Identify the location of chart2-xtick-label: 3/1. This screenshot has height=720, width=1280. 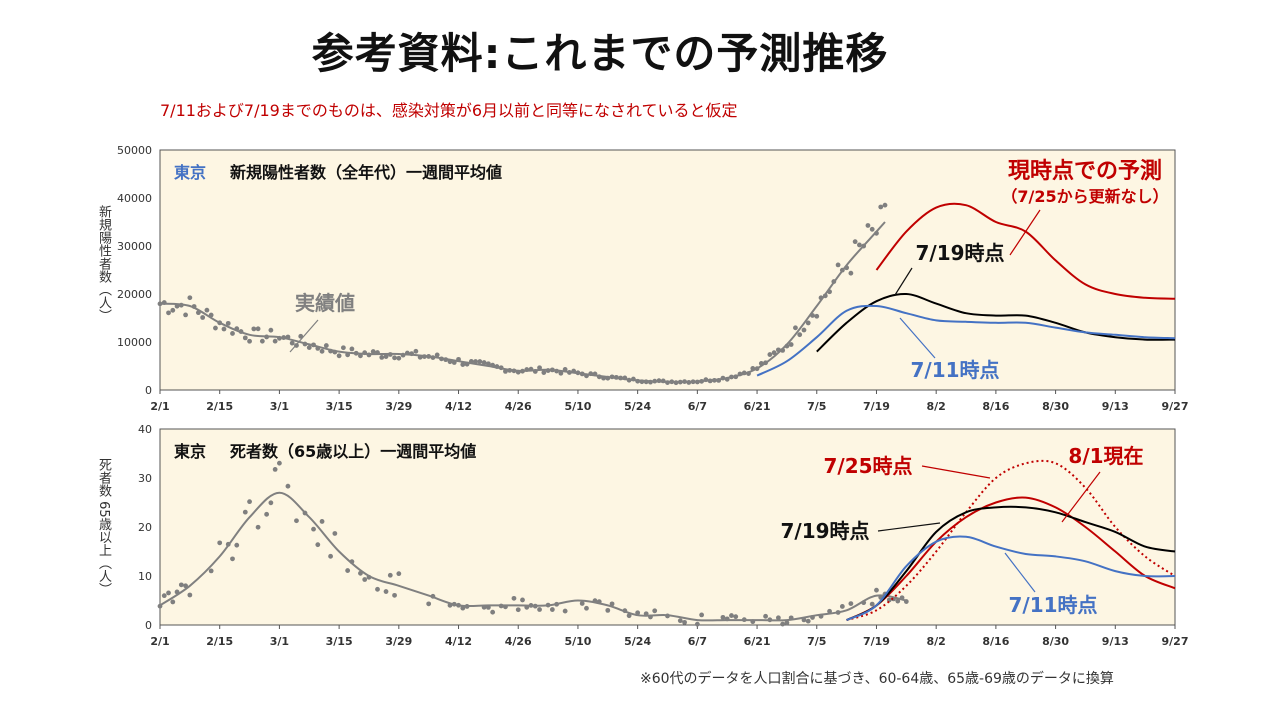
(279, 641).